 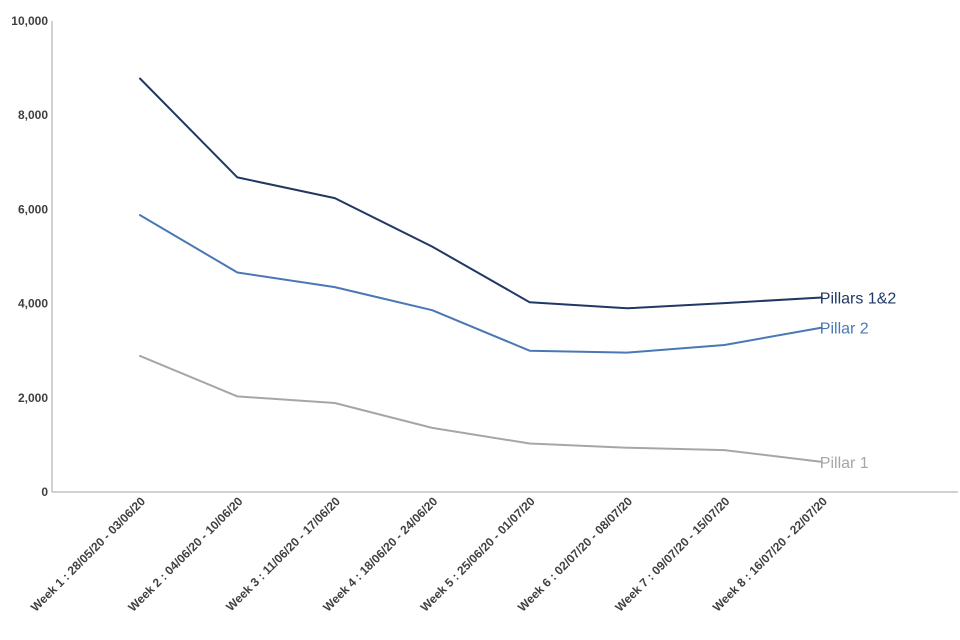 What do you see at coordinates (858, 380) in the screenshot?
I see `series-labels: Pillars 1&2 Pillar 2 Pillar 1` at bounding box center [858, 380].